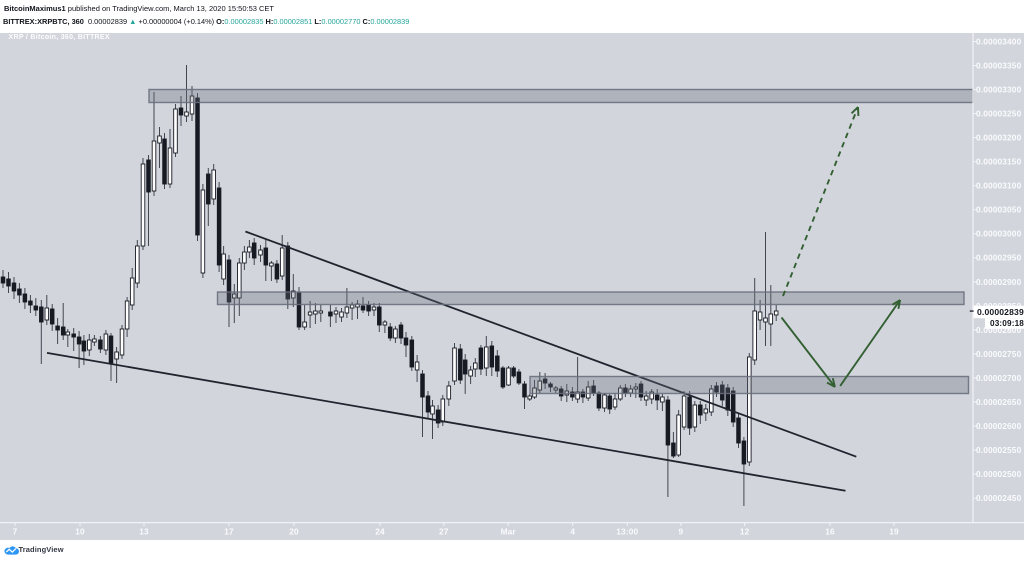 This screenshot has height=561, width=1024. What do you see at coordinates (509, 532) in the screenshot?
I see `svg-text: Mar` at bounding box center [509, 532].